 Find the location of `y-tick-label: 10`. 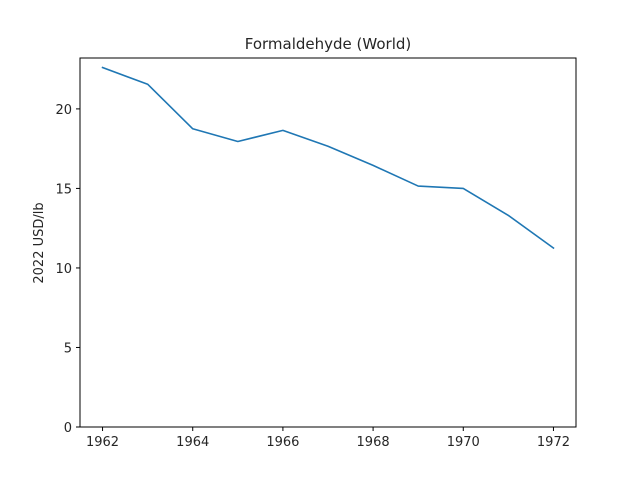

y-tick-label: 10 is located at coordinates (63, 269).